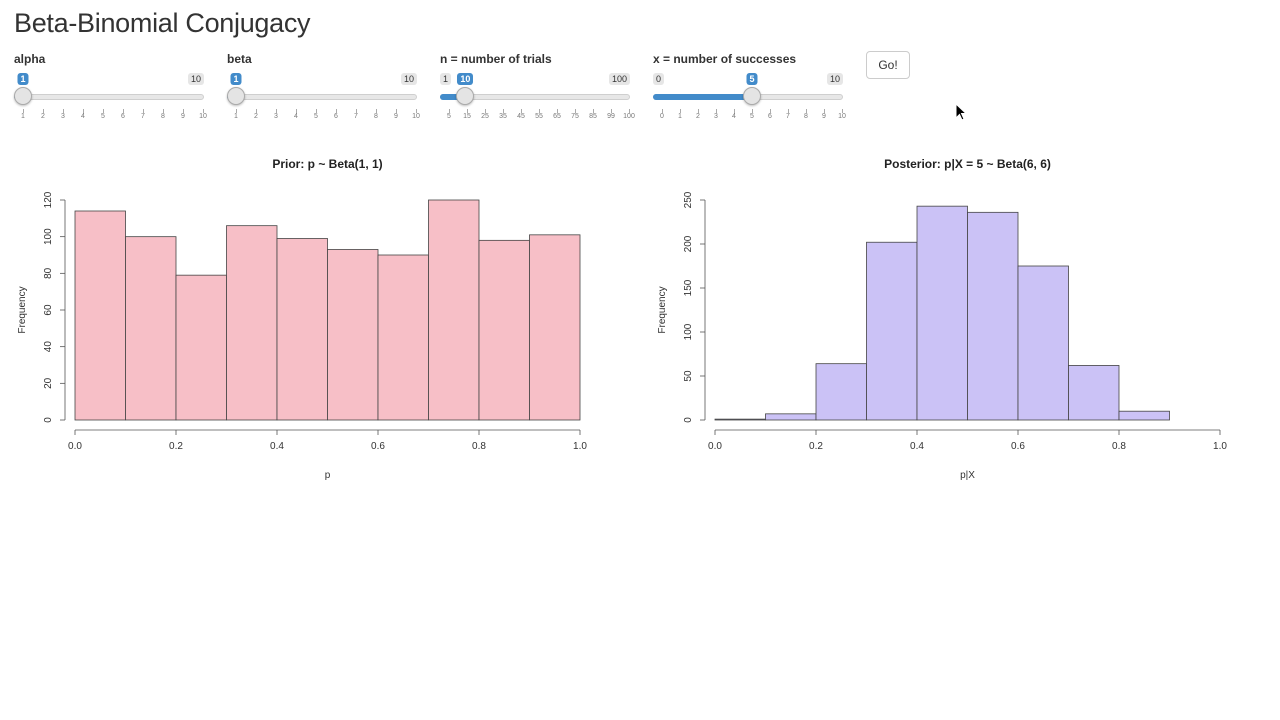 The image size is (1280, 720). What do you see at coordinates (48, 383) in the screenshot?
I see `y-tick-label: 20` at bounding box center [48, 383].